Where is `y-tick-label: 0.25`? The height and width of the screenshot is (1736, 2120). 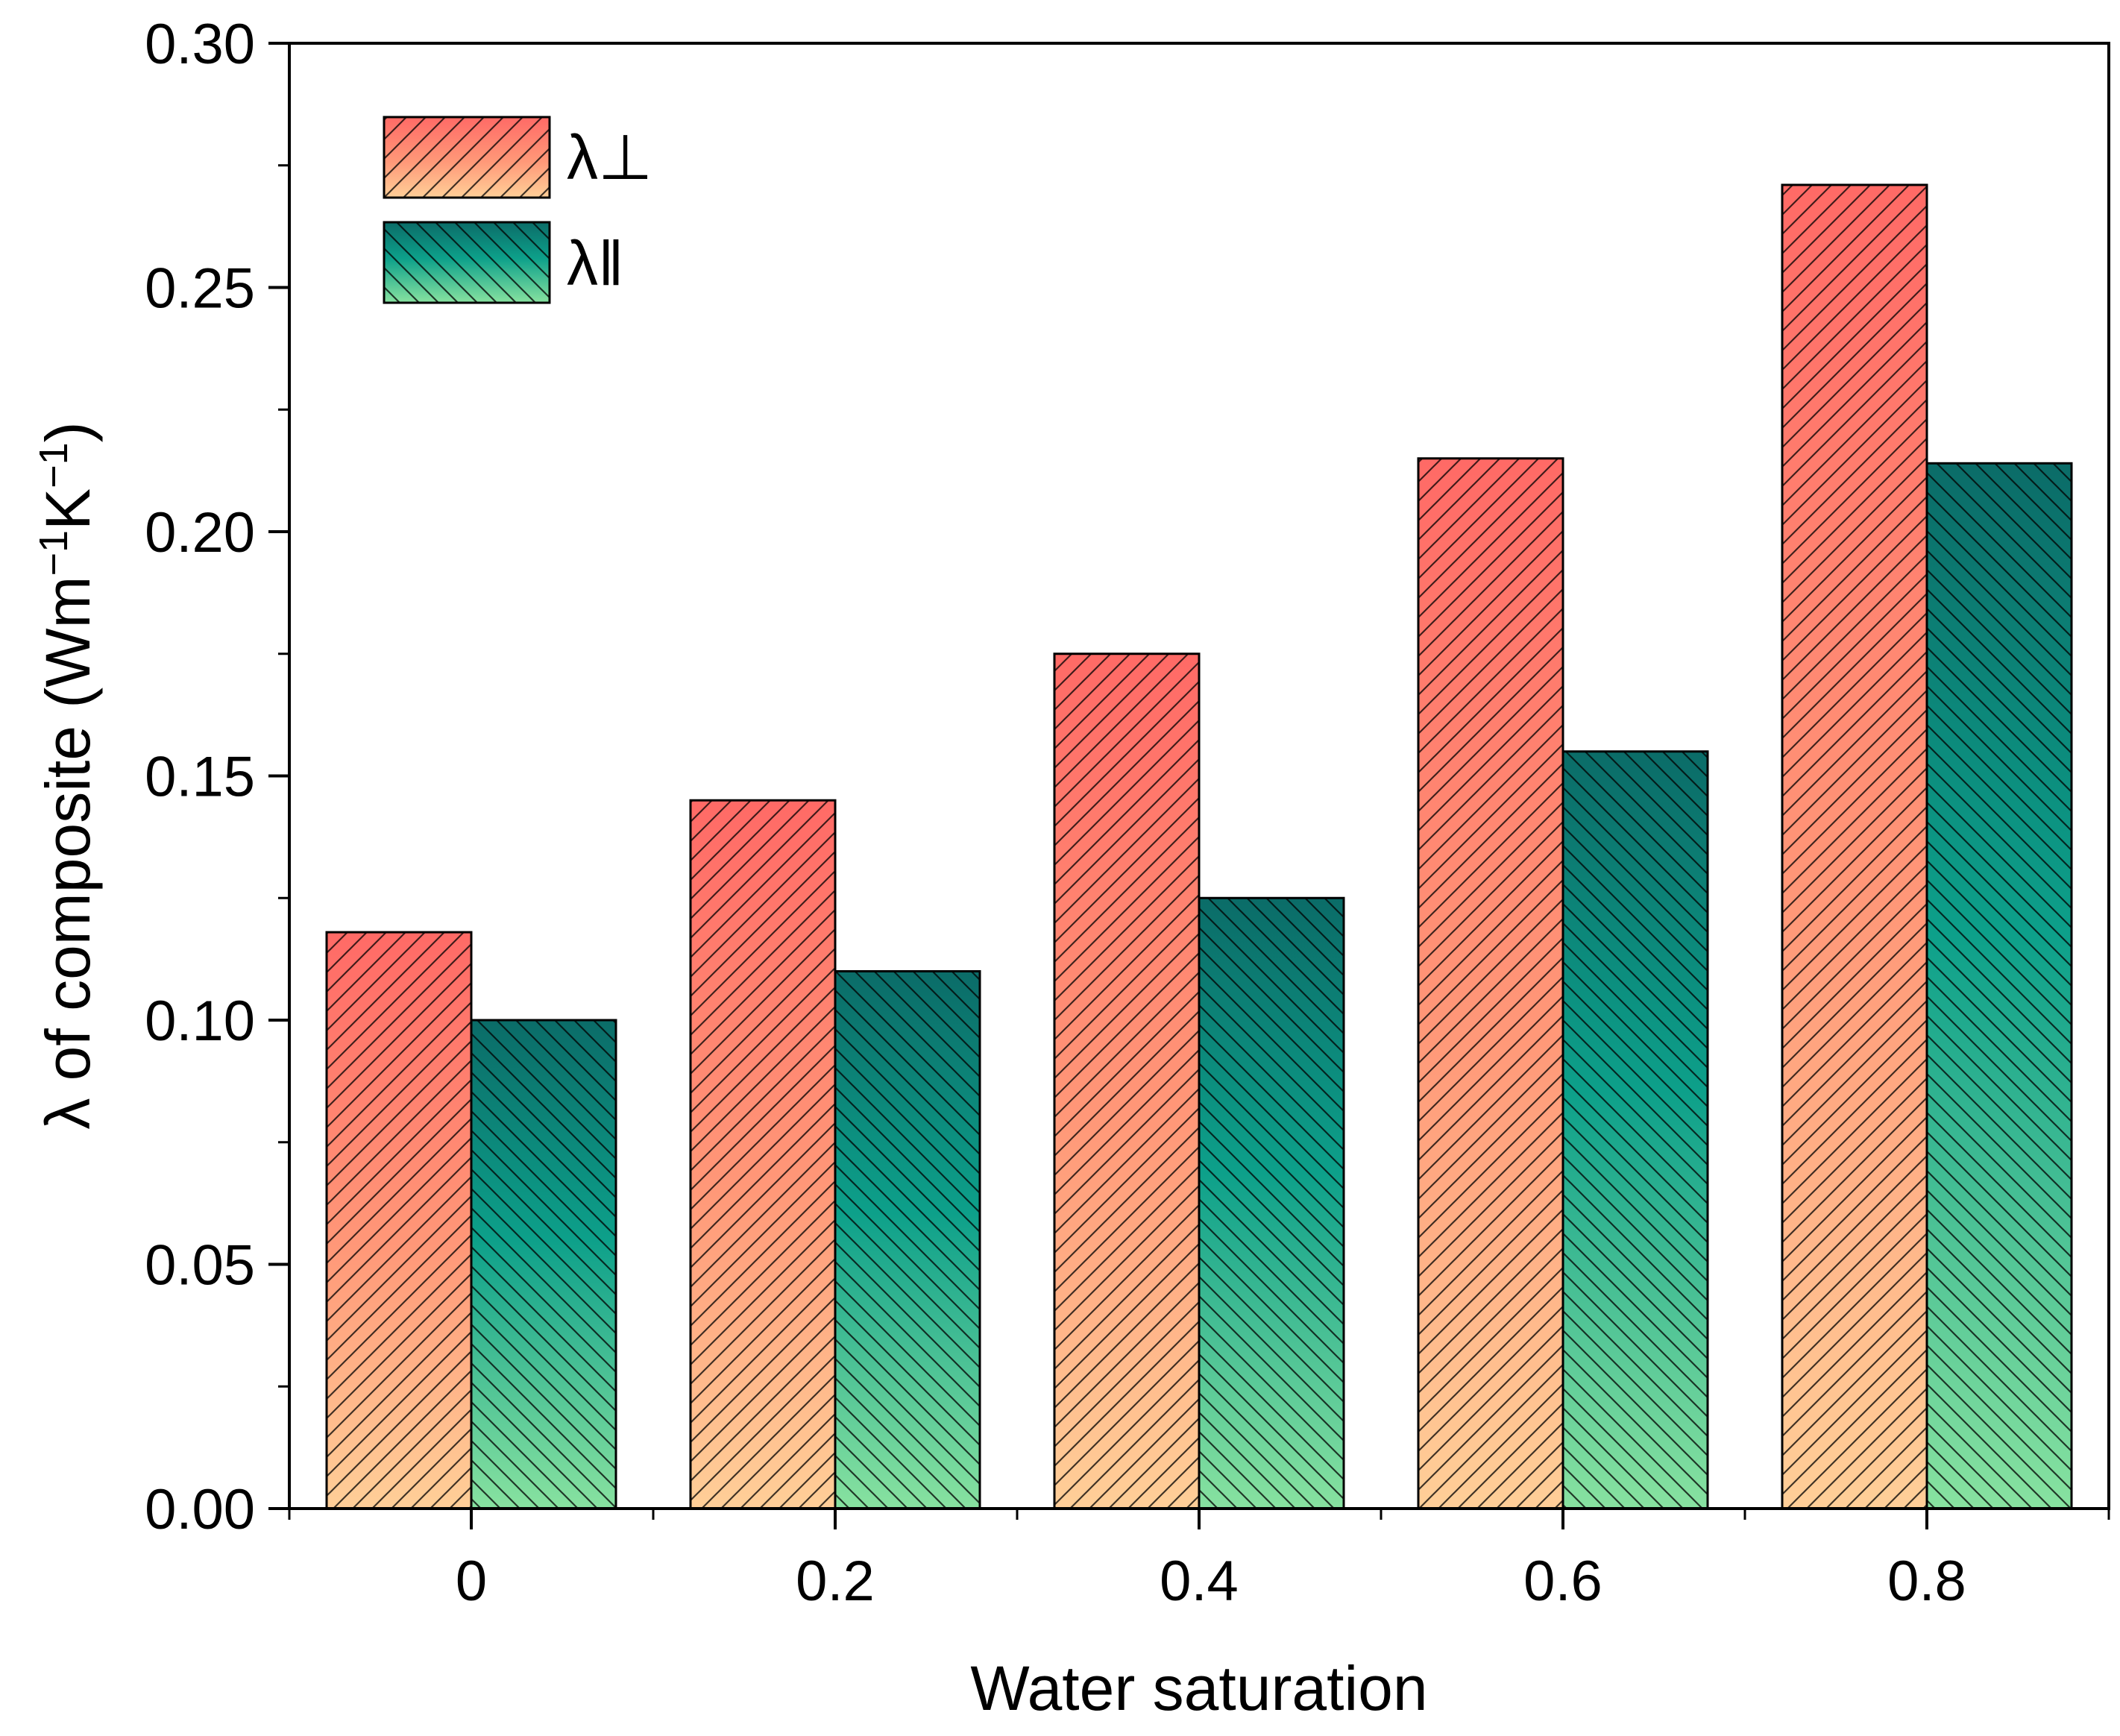 y-tick-label: 0.25 is located at coordinates (200, 289).